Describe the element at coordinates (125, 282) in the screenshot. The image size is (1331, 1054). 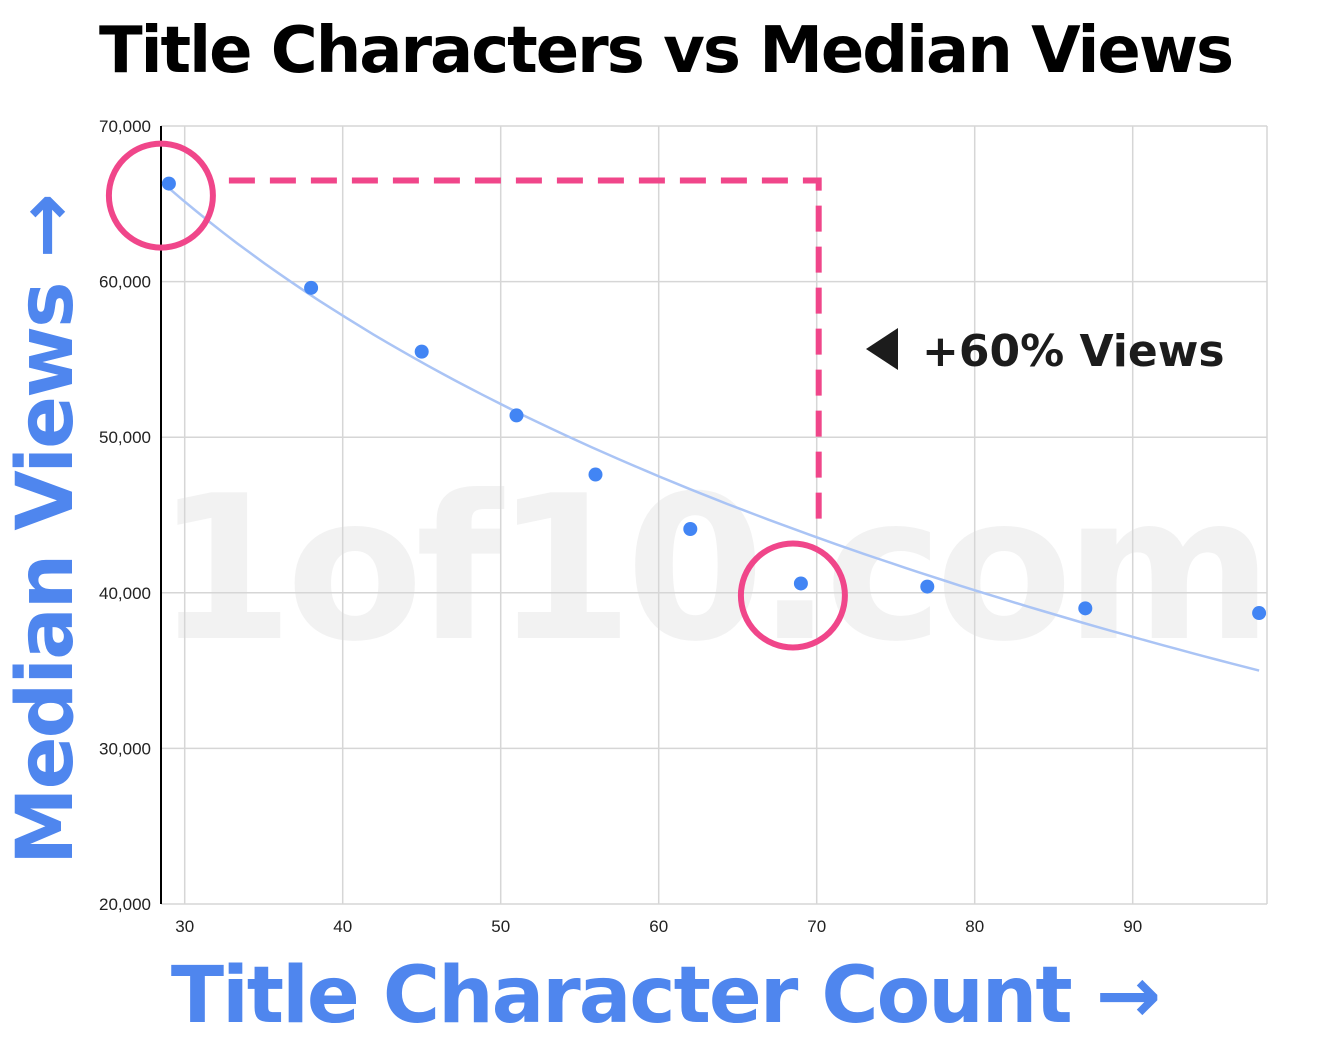
I see `y-tick-label: 60,000` at that location.